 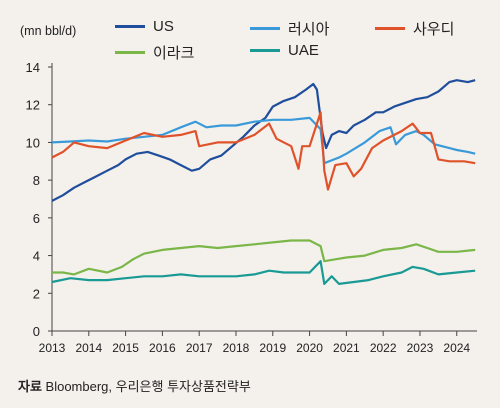 I want to click on source-note: 자료 Bloomberg, 우리은행 투자상품전략부, so click(x=134, y=385).